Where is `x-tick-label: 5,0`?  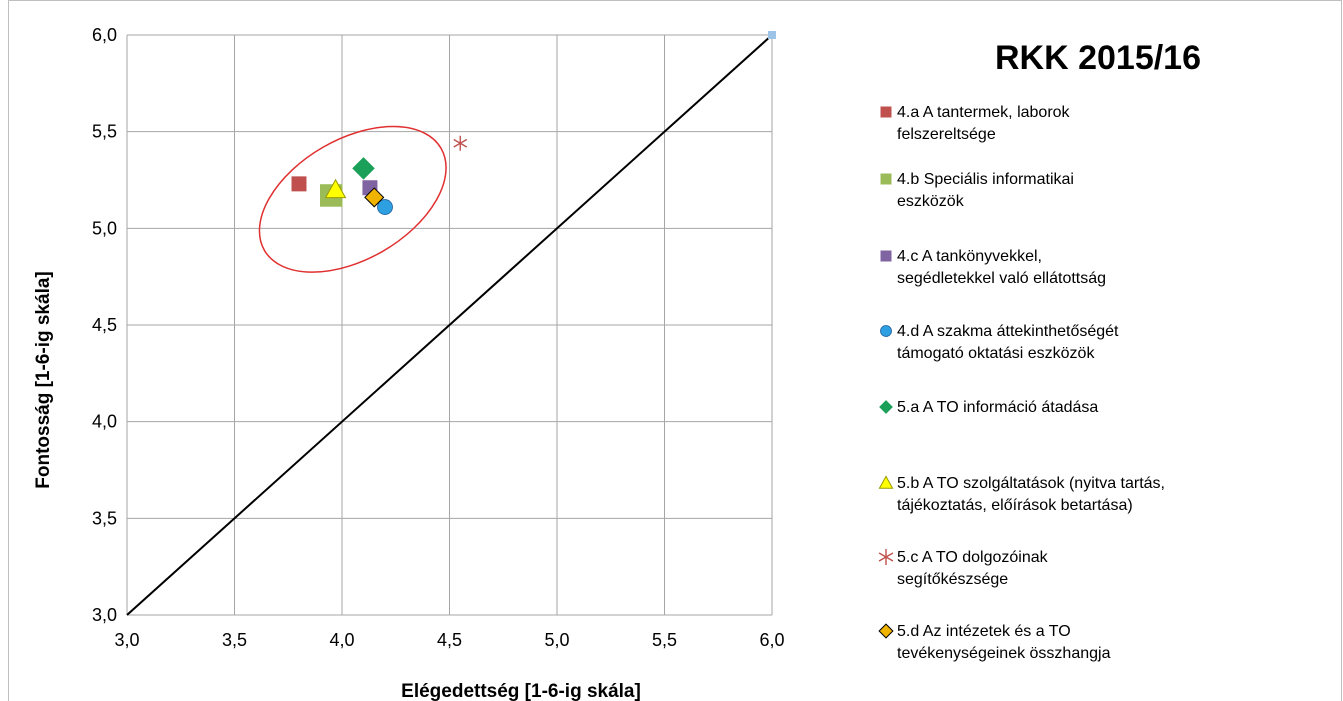 x-tick-label: 5,0 is located at coordinates (556, 640).